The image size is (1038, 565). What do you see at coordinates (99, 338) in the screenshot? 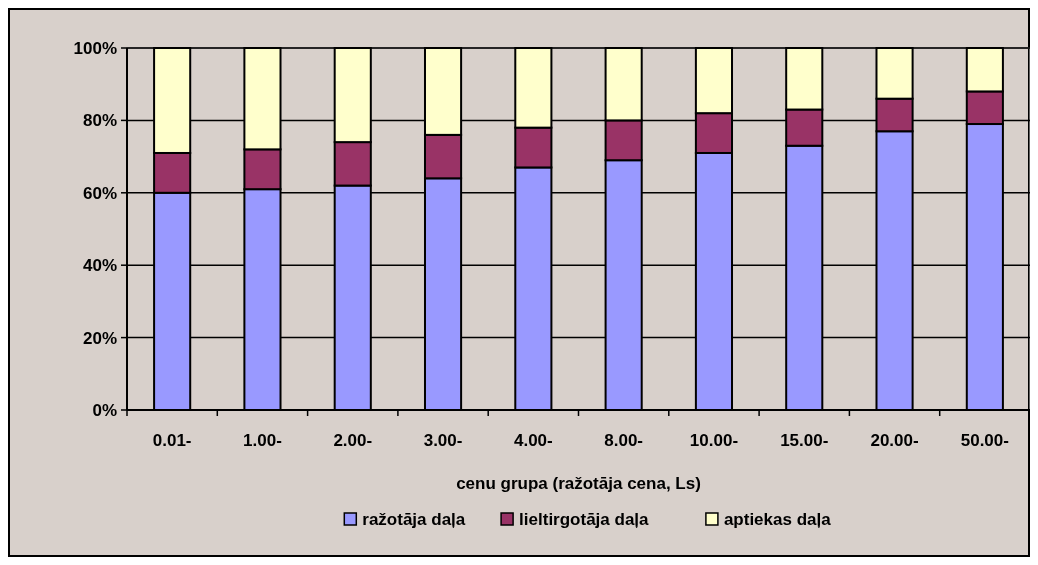
I see `y-tick-label: 20%` at bounding box center [99, 338].